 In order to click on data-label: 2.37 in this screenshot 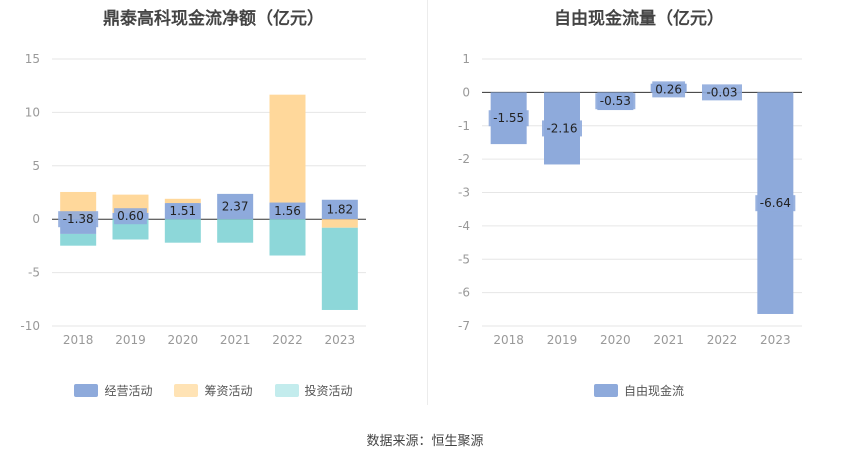, I will do `click(235, 207)`.